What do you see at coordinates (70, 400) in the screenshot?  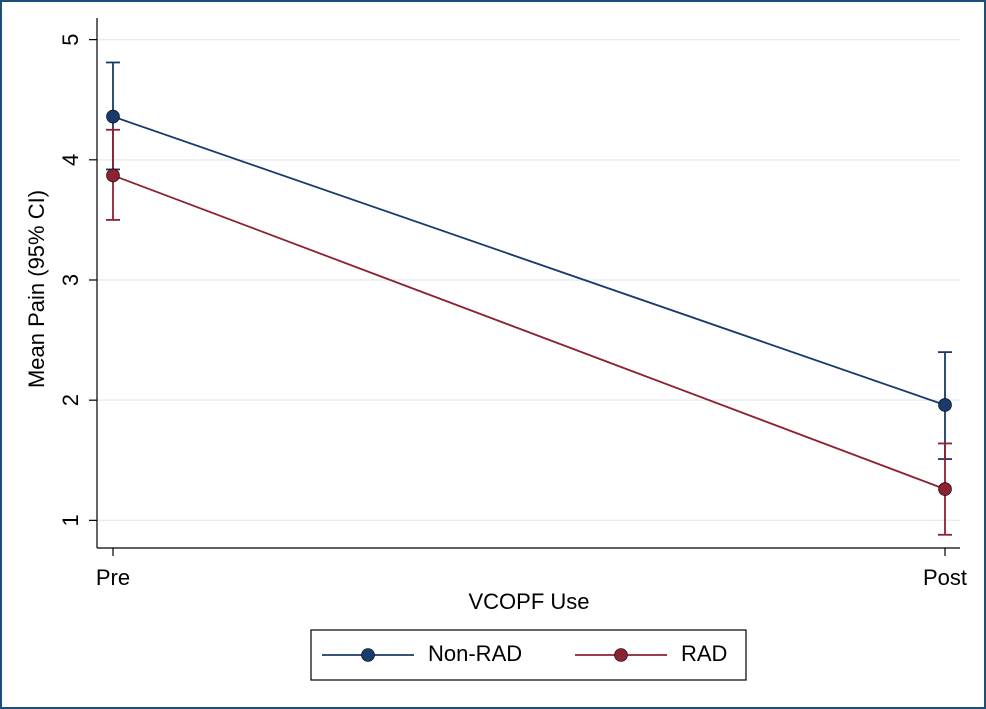 I see `y-tick-label: 2` at bounding box center [70, 400].